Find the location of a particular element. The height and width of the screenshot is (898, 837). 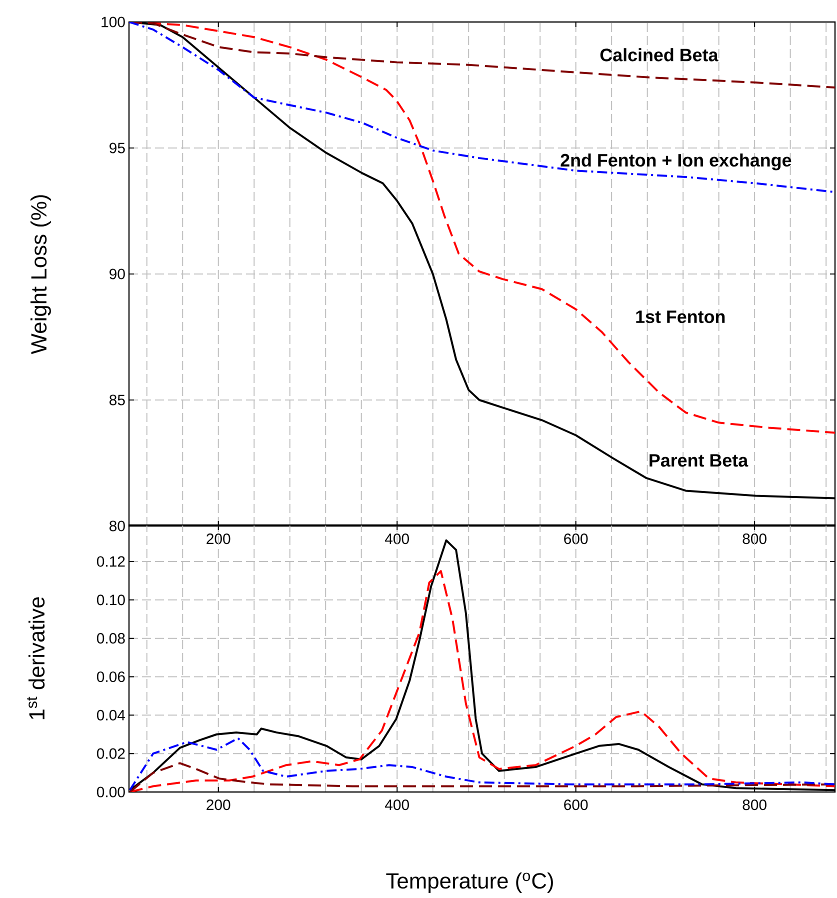

y-tick-label: 0.08 is located at coordinates (110, 638).